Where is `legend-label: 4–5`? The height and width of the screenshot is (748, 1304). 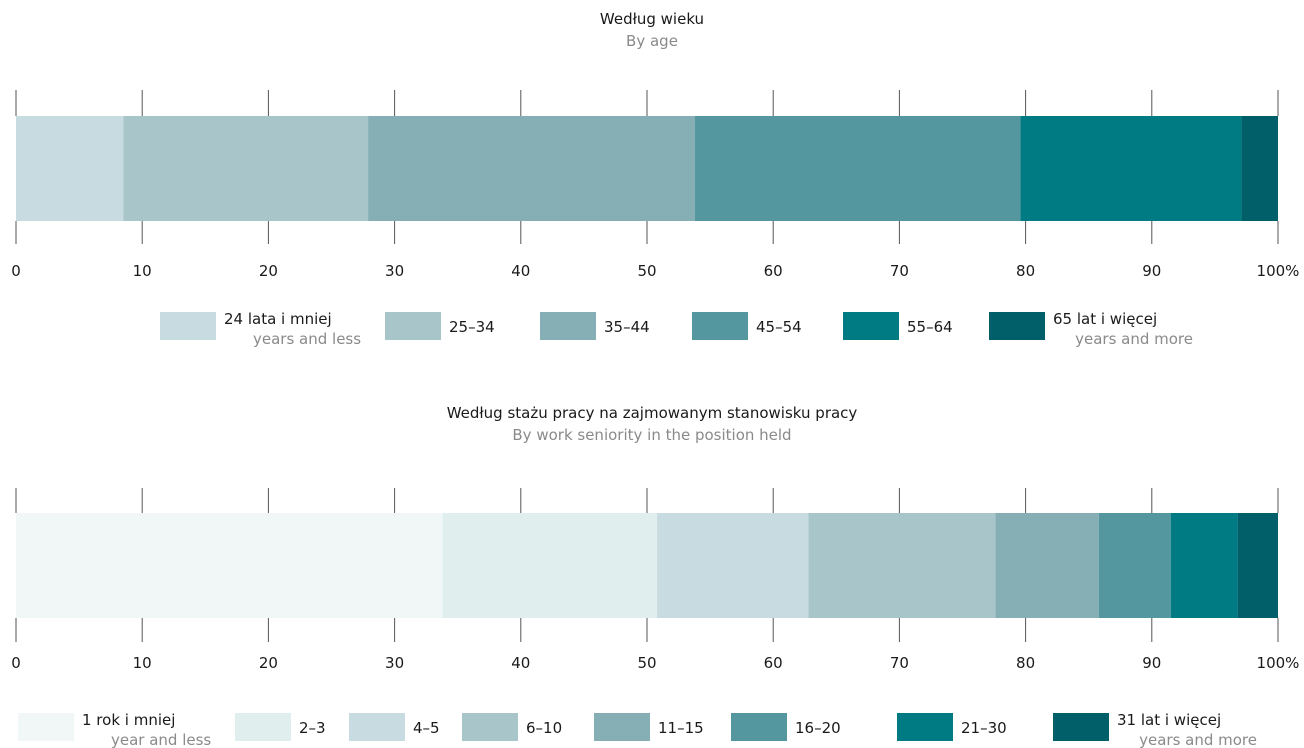
legend-label: 4–5 is located at coordinates (426, 728).